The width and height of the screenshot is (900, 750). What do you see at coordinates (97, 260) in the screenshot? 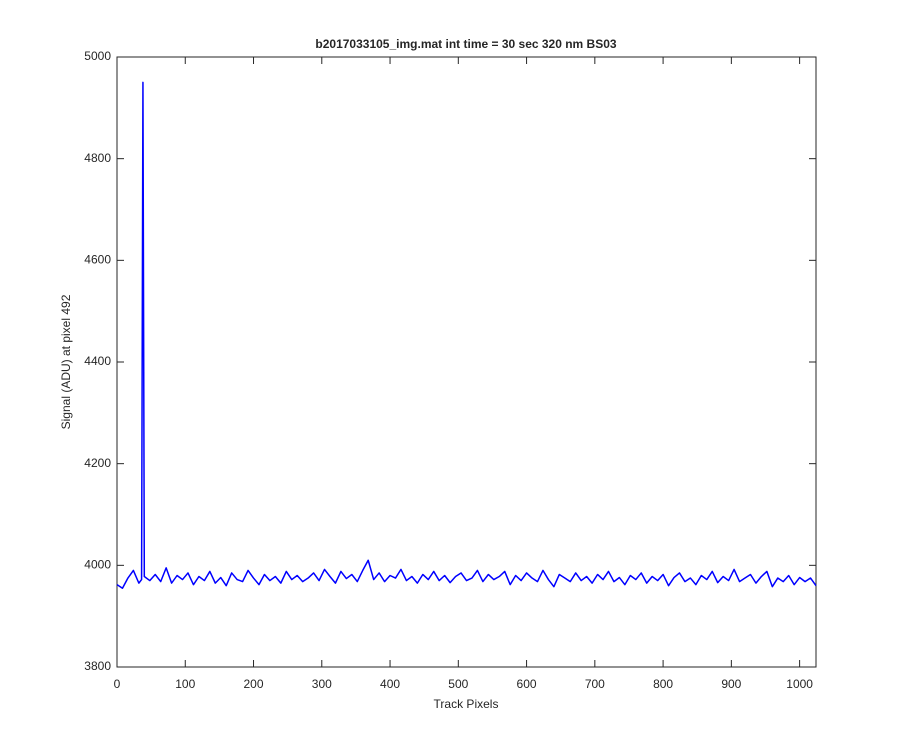
I see `y-tick-label: 4600` at bounding box center [97, 260].